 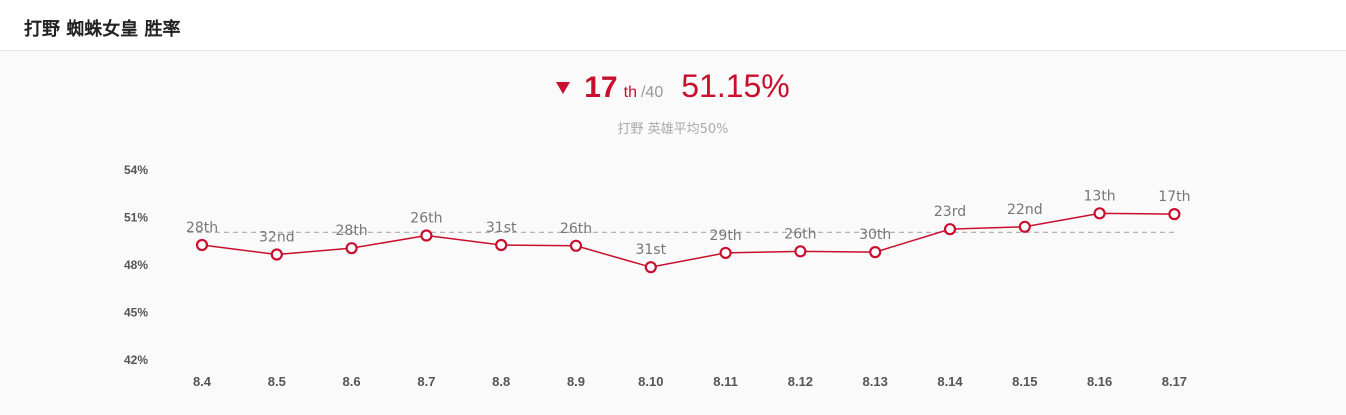 I want to click on x-tick-label: 8.10, so click(x=650, y=381).